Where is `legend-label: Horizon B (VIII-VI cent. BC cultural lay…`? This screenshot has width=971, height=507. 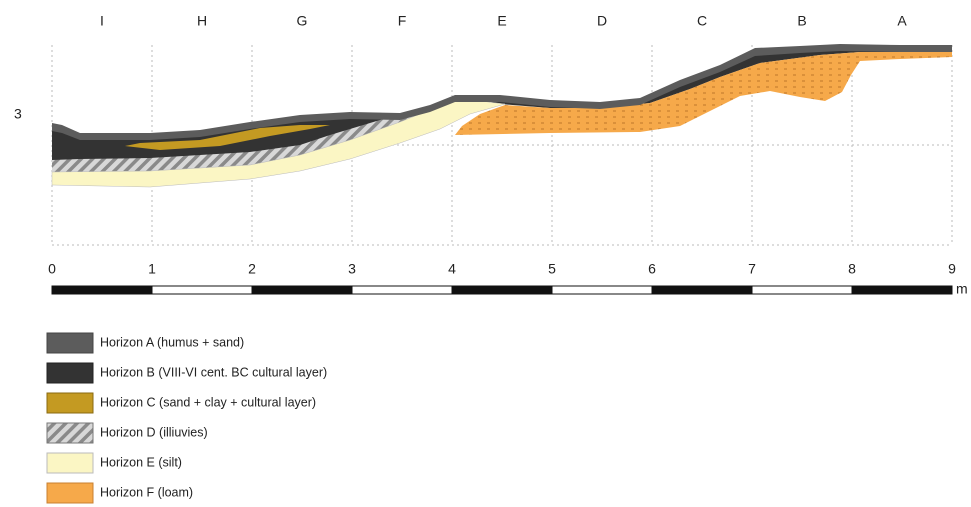 legend-label: Horizon B (VIII-VI cent. BC cultural lay… is located at coordinates (213, 372).